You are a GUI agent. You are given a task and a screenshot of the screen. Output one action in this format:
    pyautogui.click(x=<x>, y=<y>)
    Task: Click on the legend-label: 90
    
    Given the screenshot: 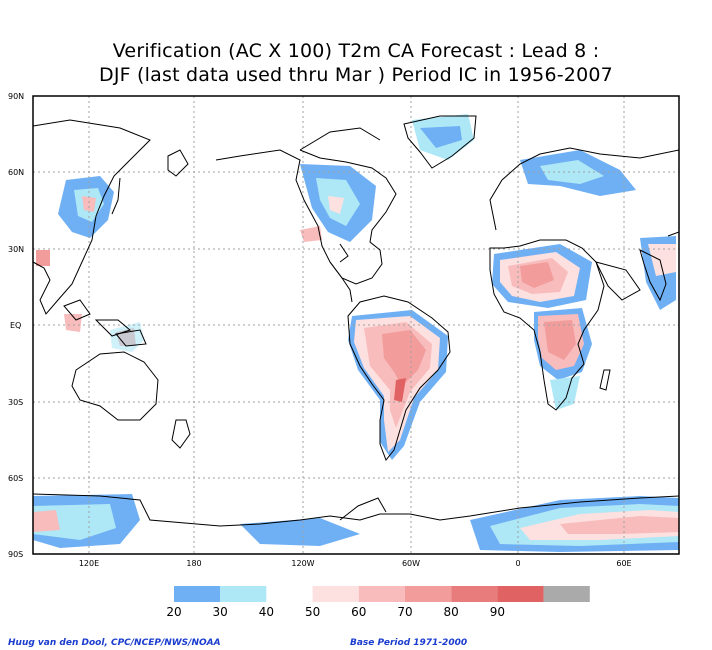 What is the action you would take?
    pyautogui.click(x=497, y=612)
    